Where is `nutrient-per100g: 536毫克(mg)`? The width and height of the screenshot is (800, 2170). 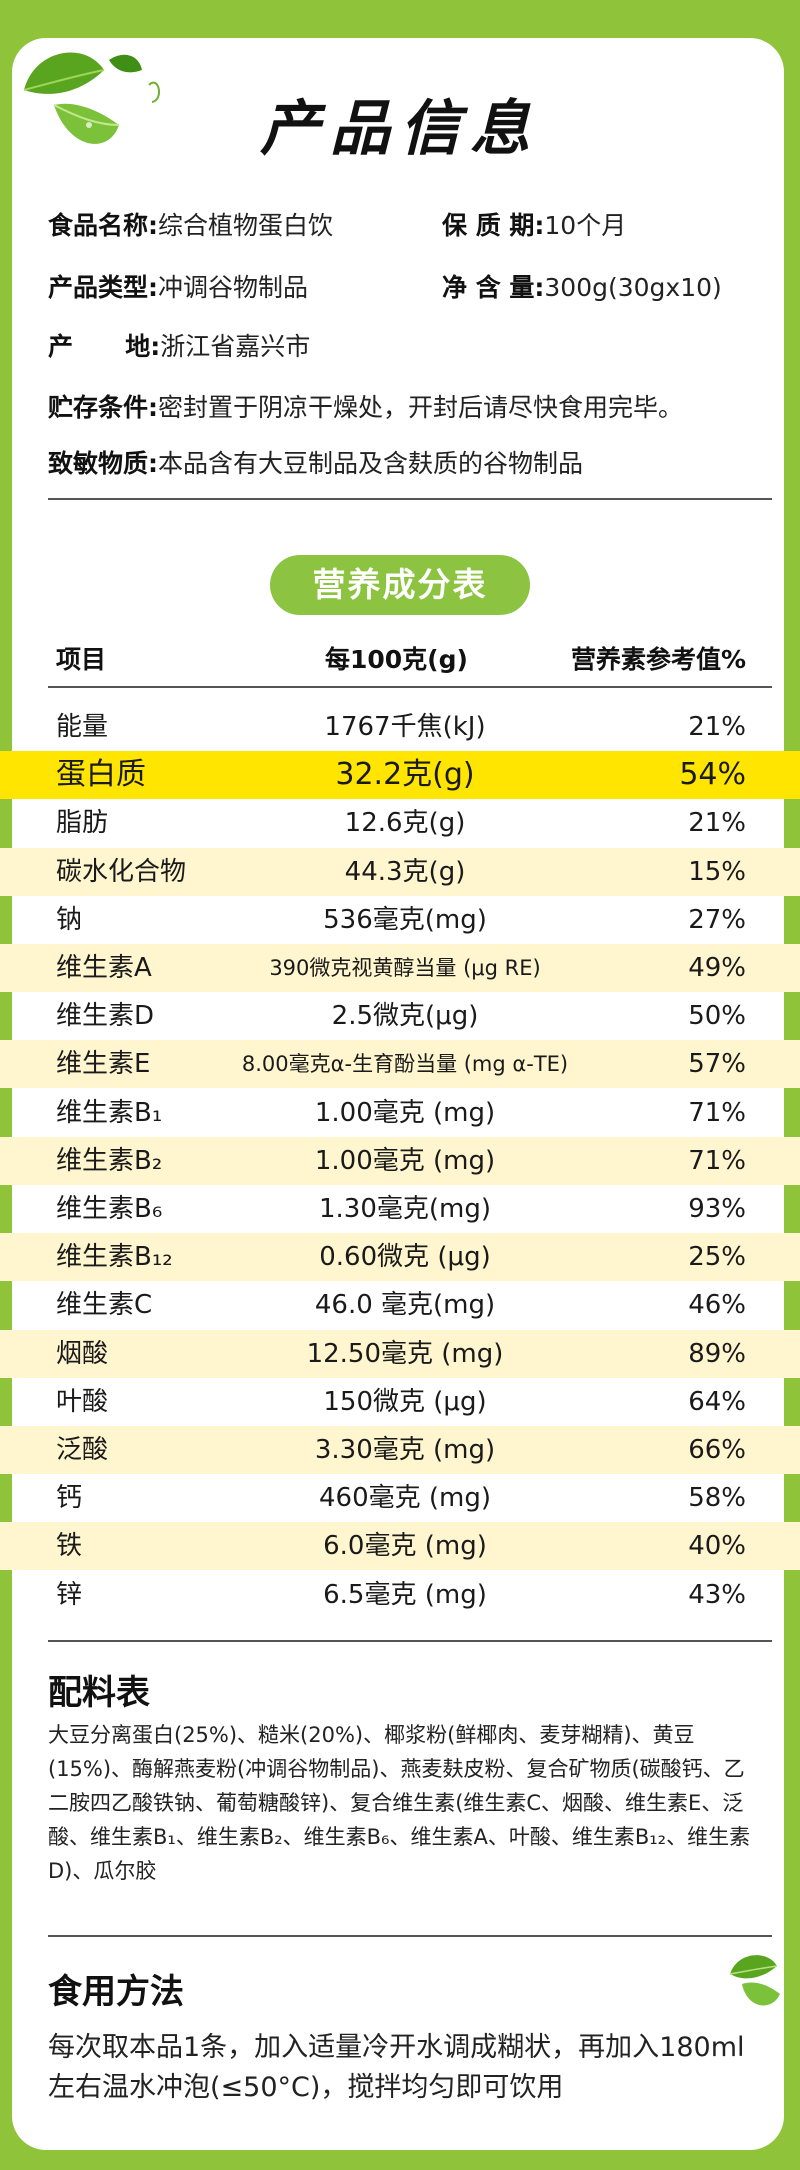 nutrient-per100g: 536毫克(mg) is located at coordinates (405, 919).